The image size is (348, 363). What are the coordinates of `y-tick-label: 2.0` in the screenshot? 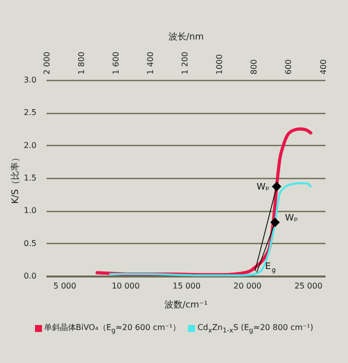 It's located at (30, 145).